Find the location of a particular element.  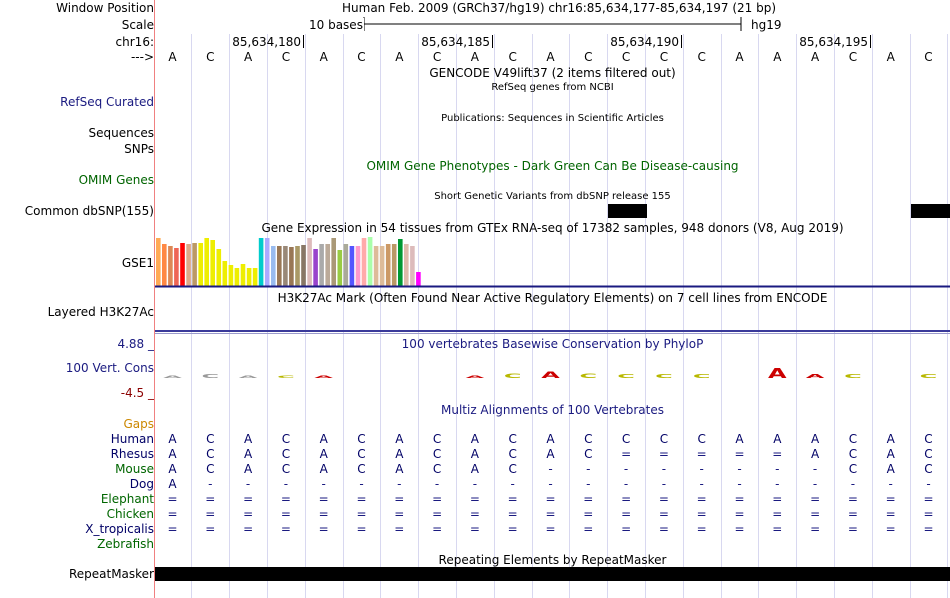

label-chrom: chr16: is located at coordinates (134, 42).